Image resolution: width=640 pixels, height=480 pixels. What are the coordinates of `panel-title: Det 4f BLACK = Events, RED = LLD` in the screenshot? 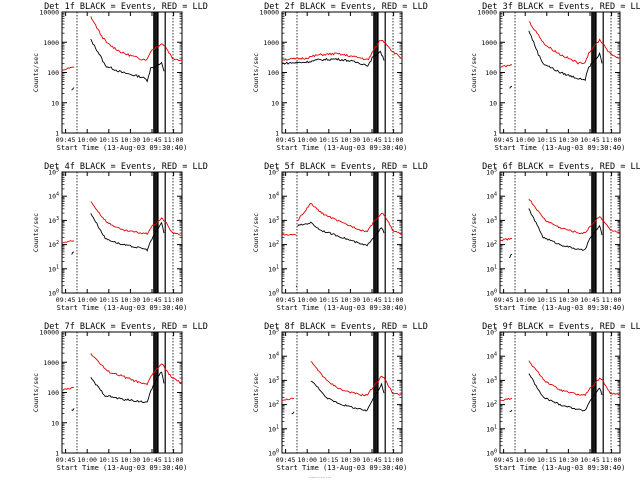 It's located at (126, 167).